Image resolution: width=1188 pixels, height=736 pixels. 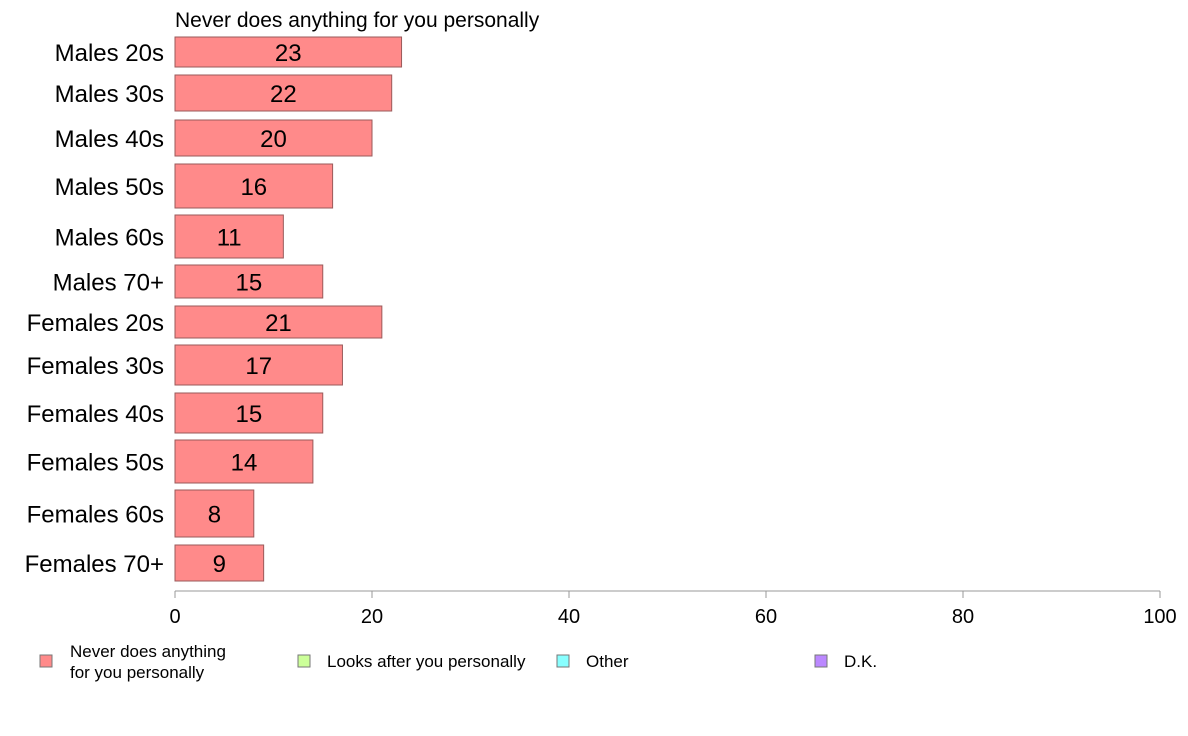 I want to click on category-label: Females 20s, so click(x=95, y=323).